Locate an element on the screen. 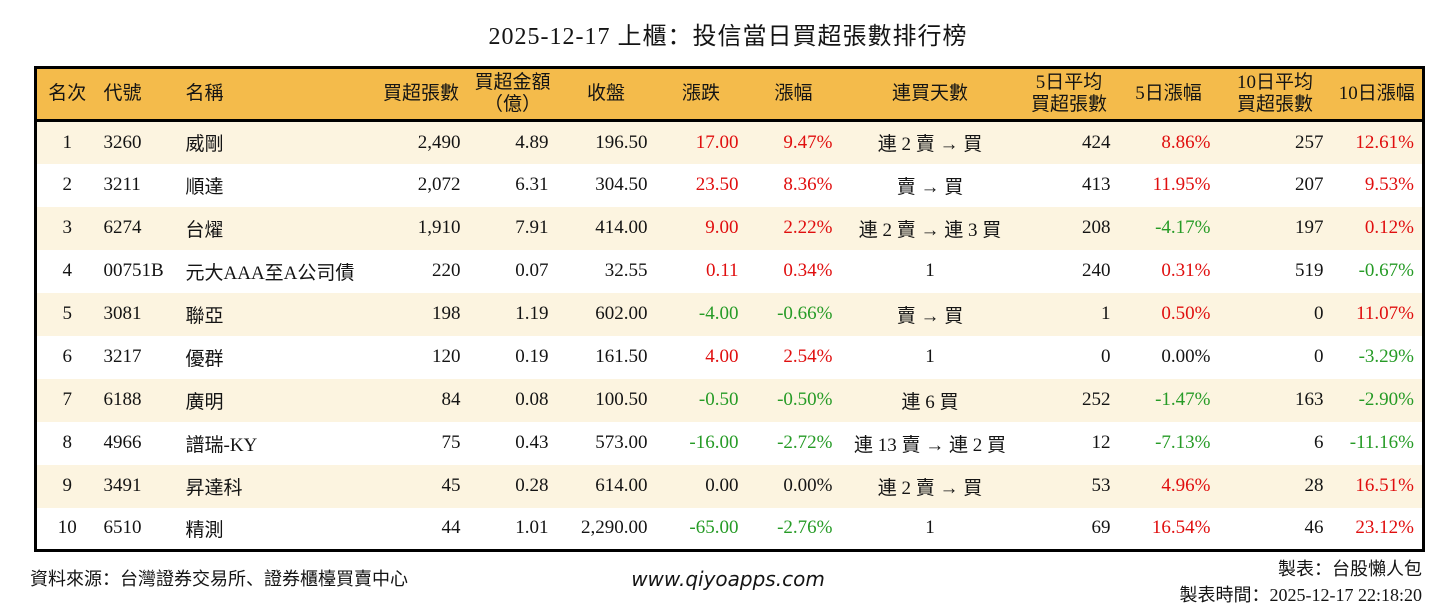 This screenshot has height=612, width=1456. generated-time-note: 製表時間：2025-12-17 22:18:20 is located at coordinates (1301, 595).